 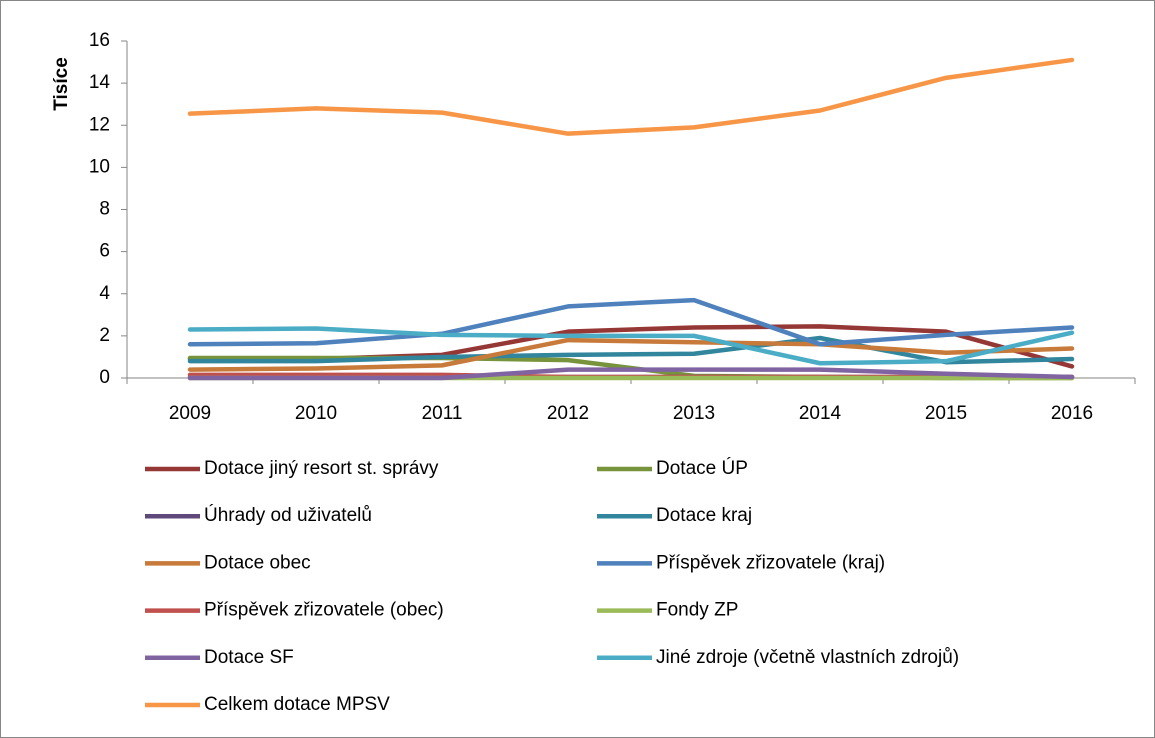 What do you see at coordinates (104, 377) in the screenshot?
I see `y-tick-label: 0` at bounding box center [104, 377].